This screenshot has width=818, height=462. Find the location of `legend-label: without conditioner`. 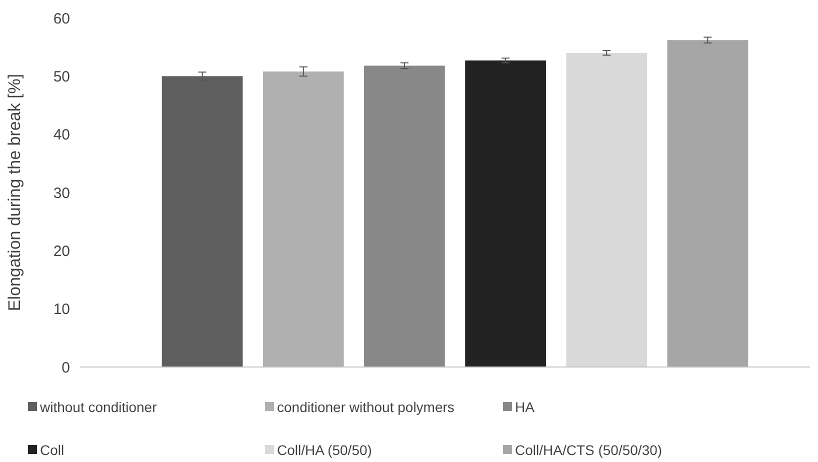

legend-label: without conditioner is located at coordinates (98, 406).